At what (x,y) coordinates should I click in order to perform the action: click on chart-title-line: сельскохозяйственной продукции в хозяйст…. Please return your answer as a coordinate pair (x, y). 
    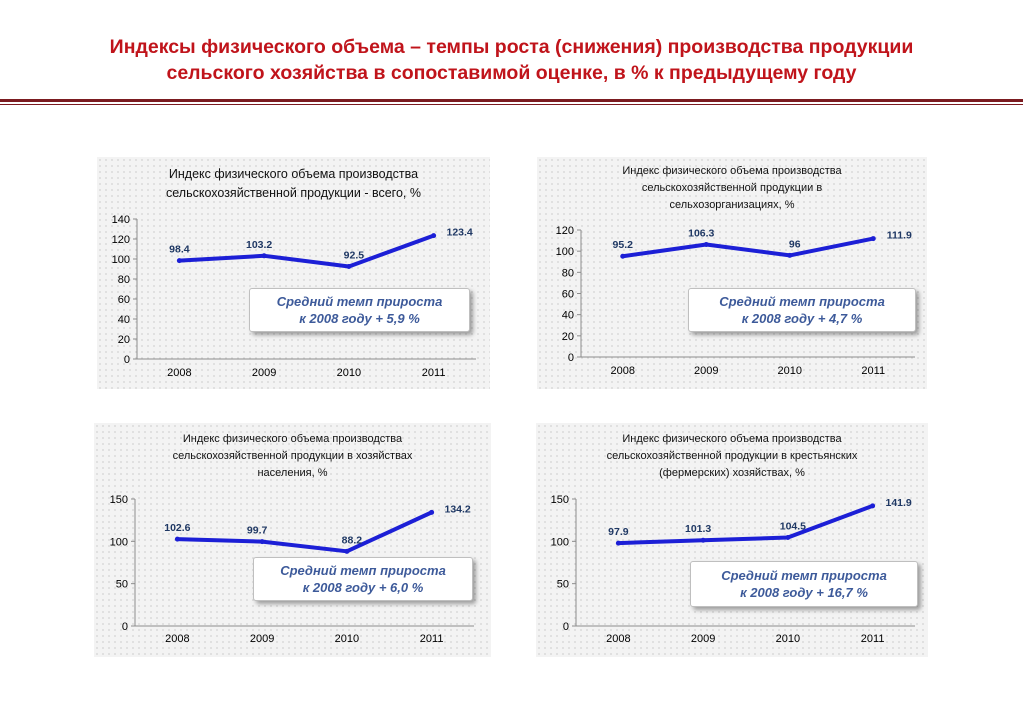
    Looking at the image, I should click on (292, 456).